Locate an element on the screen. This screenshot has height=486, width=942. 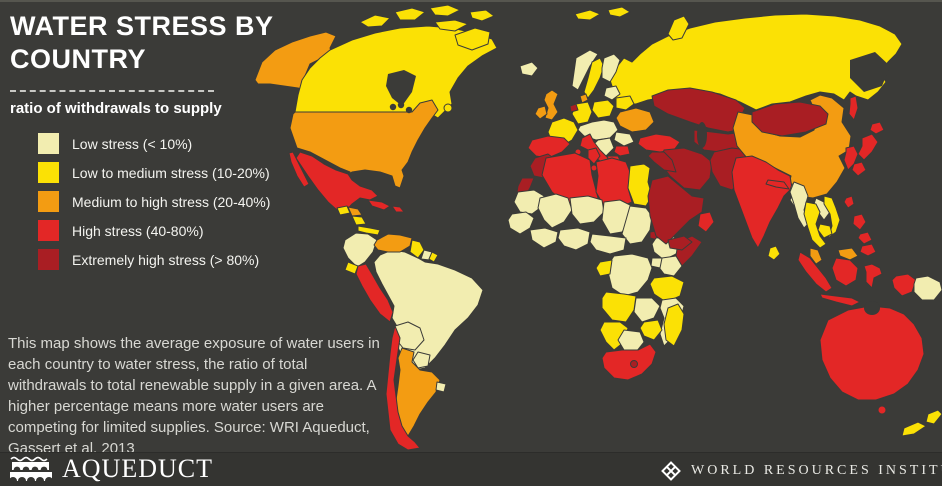
wri-knot-icon is located at coordinates (671, 471).